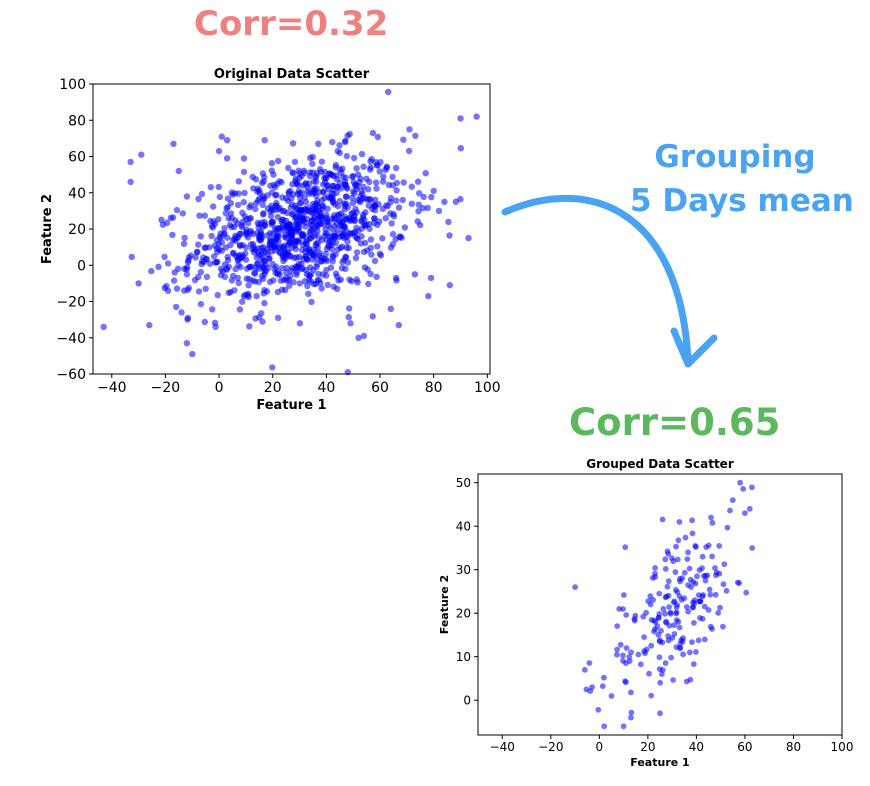  What do you see at coordinates (71, 303) in the screenshot?
I see `y-tick-label: −20` at bounding box center [71, 303].